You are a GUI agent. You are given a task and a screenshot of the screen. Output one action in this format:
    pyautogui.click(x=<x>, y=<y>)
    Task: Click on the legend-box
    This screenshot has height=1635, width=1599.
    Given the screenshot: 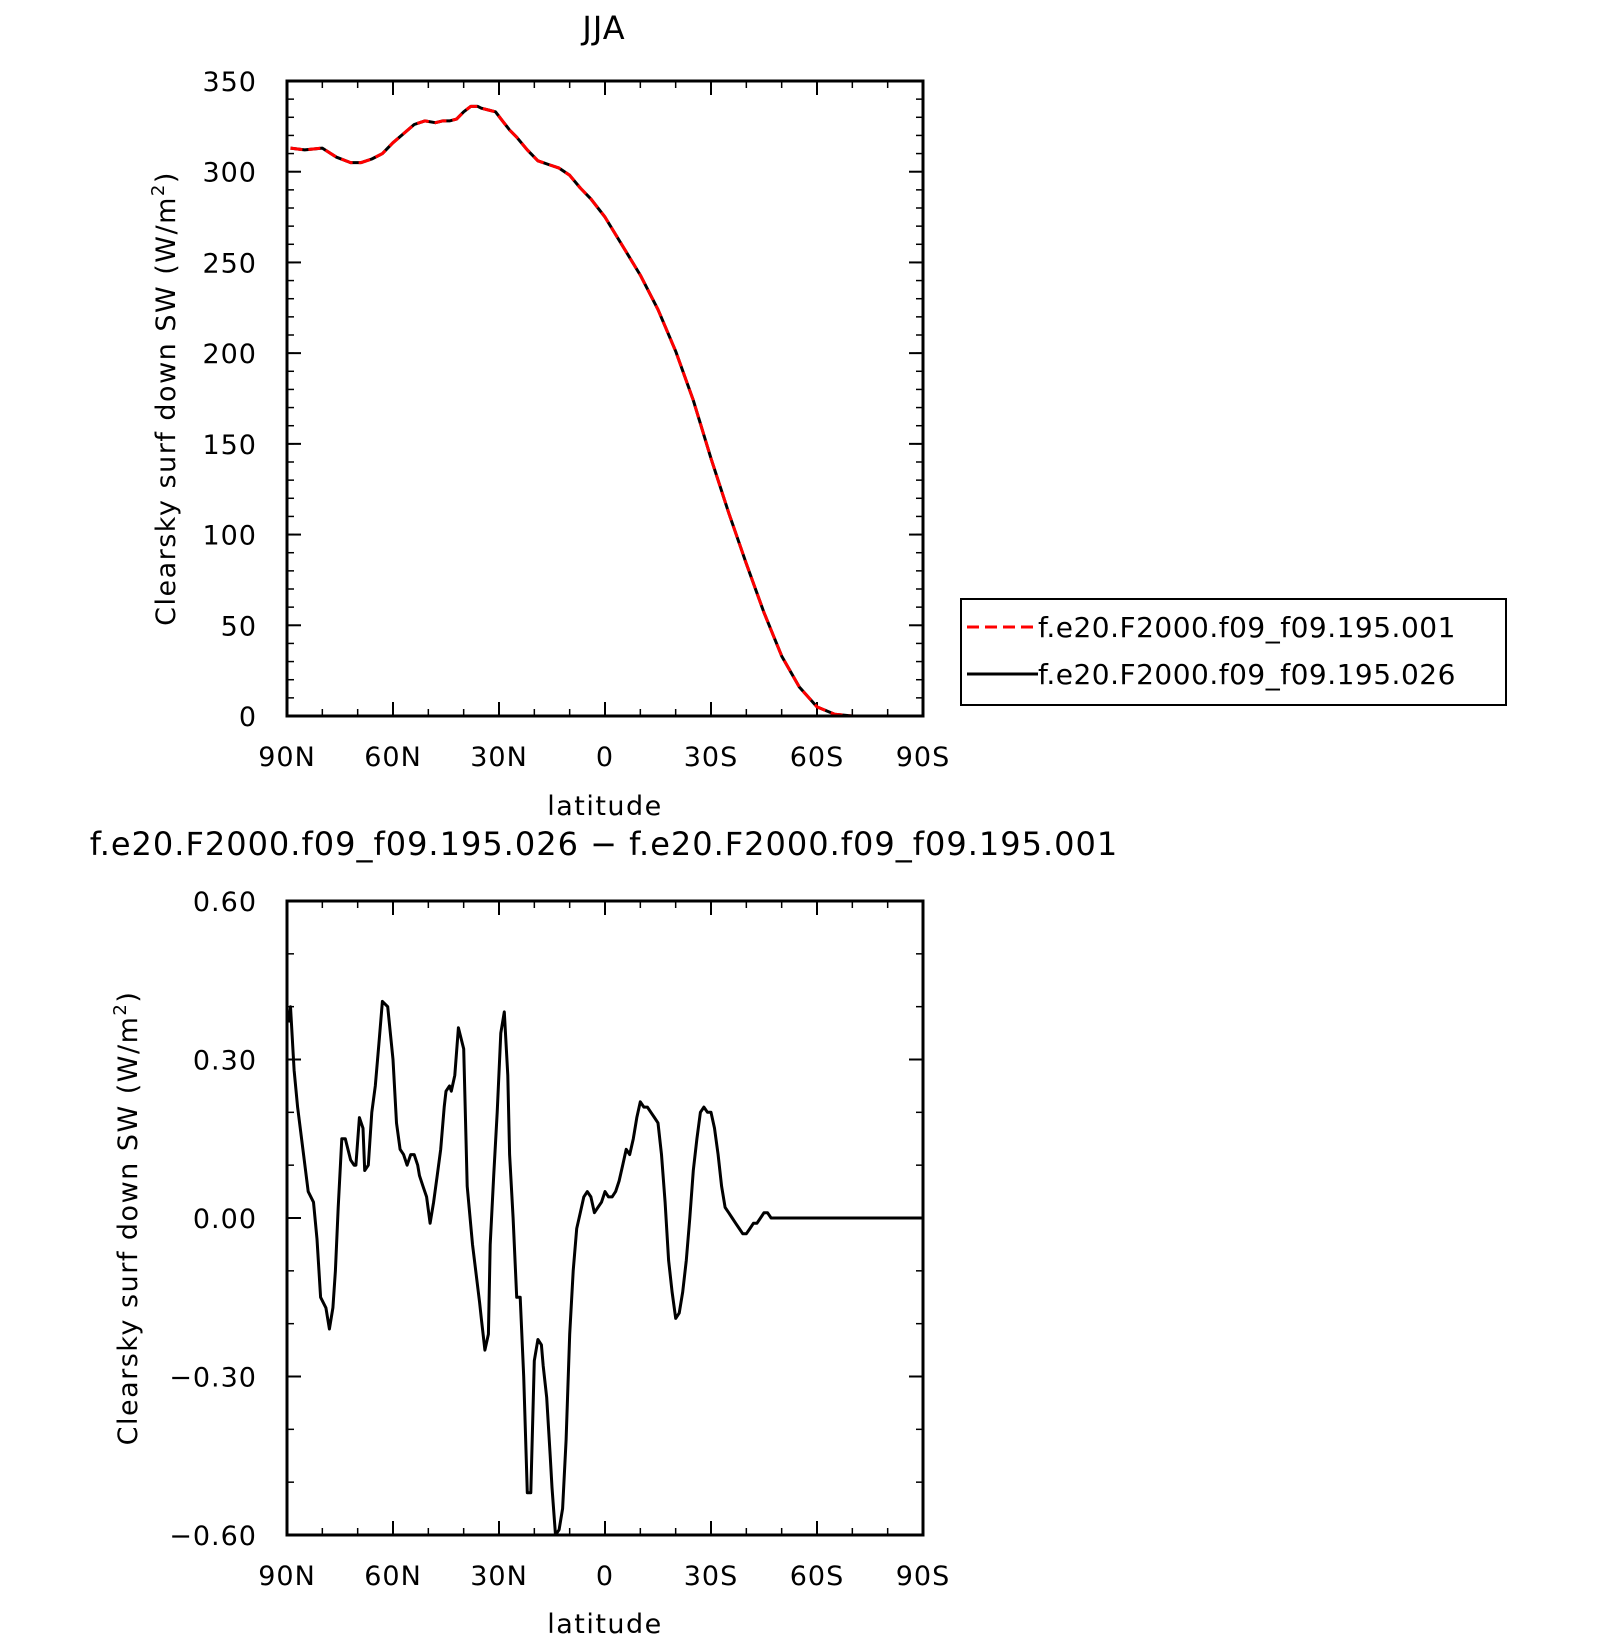 What is the action you would take?
    pyautogui.click(x=1233, y=652)
    